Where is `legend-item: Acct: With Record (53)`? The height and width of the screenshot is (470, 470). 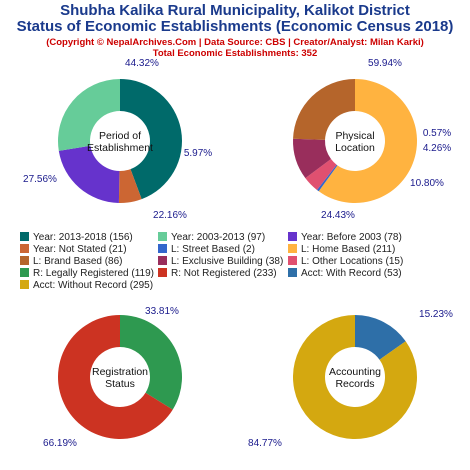 legend-item: Acct: With Record (53) is located at coordinates (345, 274).